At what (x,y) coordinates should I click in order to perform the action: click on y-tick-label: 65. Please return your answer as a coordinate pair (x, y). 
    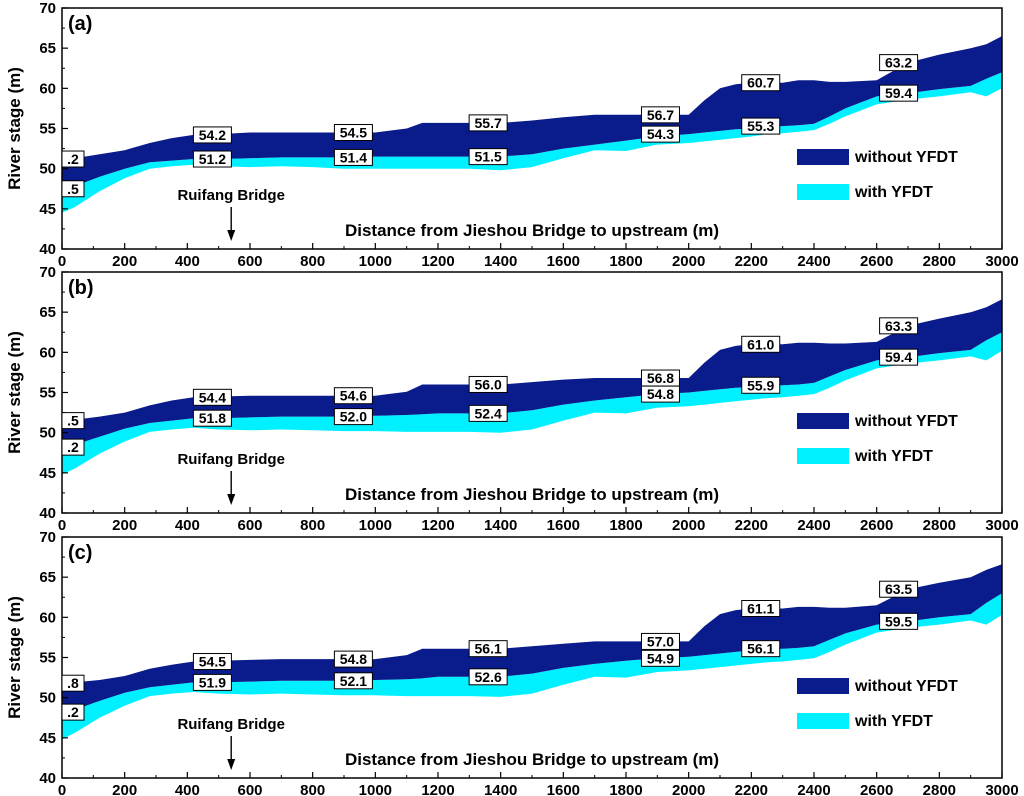
    Looking at the image, I should click on (47, 48).